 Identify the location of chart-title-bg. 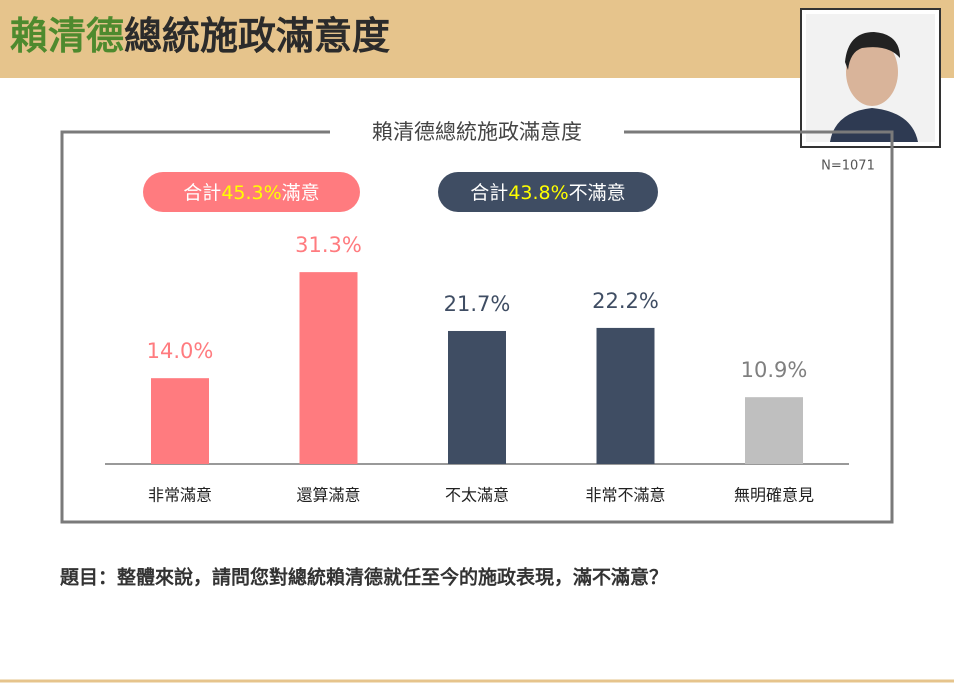
(477, 132).